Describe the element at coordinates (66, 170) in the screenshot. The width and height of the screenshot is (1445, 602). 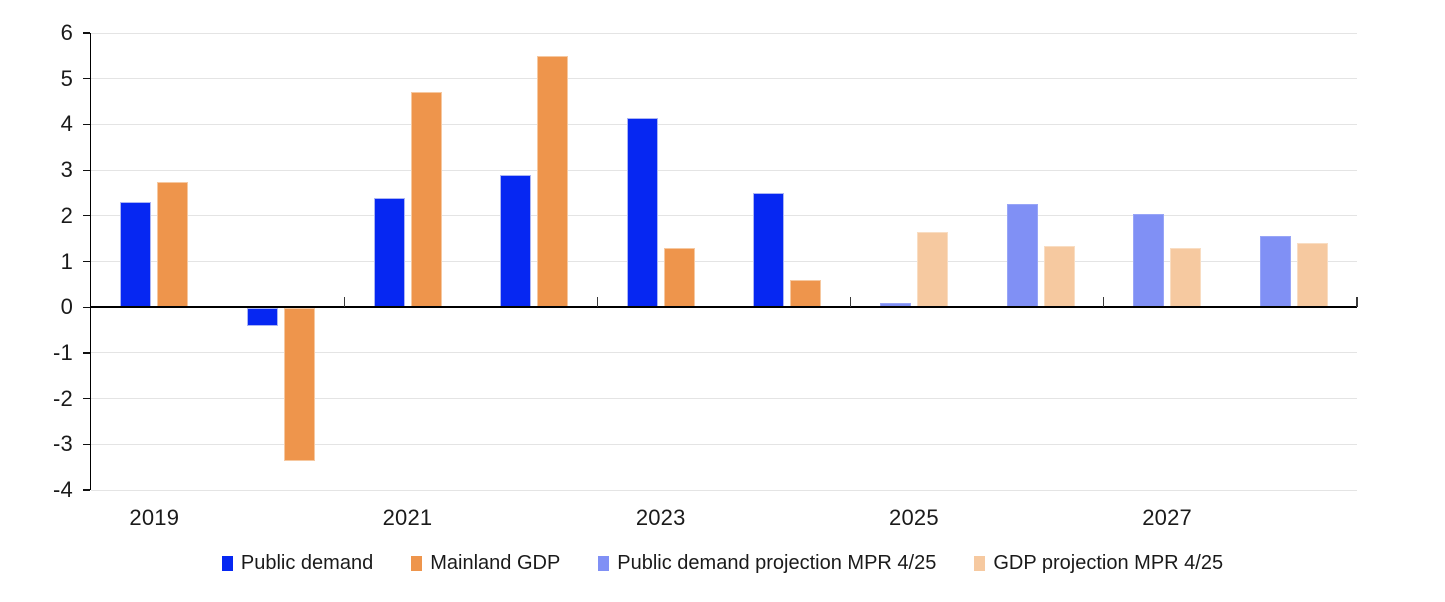
I see `y-axis-label-3: 3` at that location.